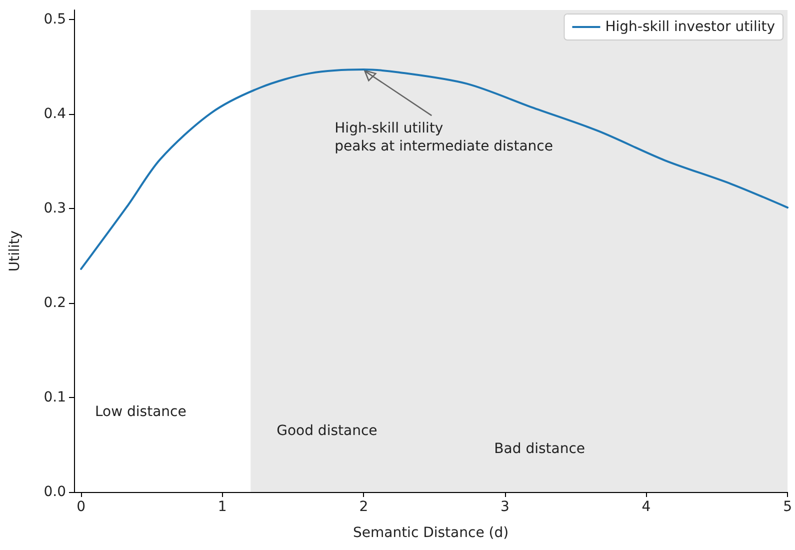  What do you see at coordinates (646, 507) in the screenshot?
I see `x-tick-label: 4` at bounding box center [646, 507].